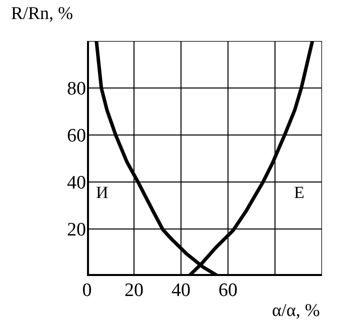 Image resolution: width=352 pixels, height=336 pixels. I want to click on y-axis-title: R/Rn, %, so click(42, 13).